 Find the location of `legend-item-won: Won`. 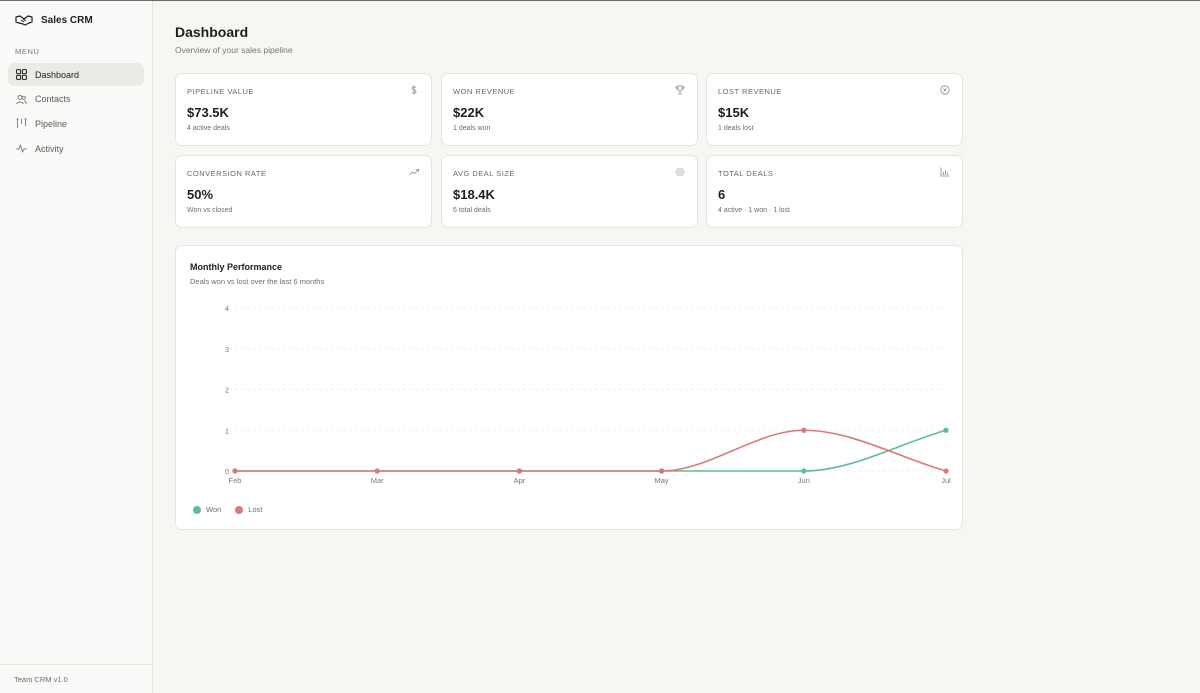

legend-item-won: Won is located at coordinates (207, 509).